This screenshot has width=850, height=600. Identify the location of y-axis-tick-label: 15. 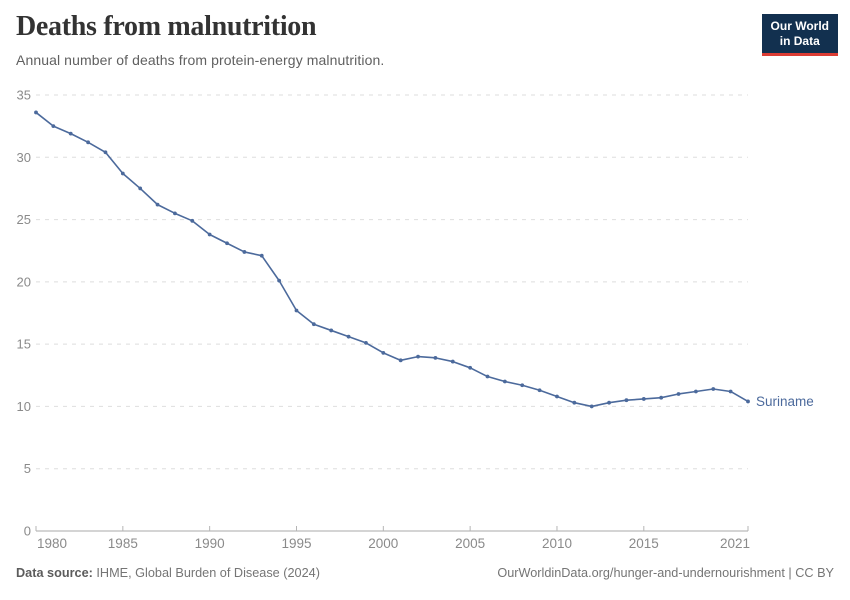
(24, 344).